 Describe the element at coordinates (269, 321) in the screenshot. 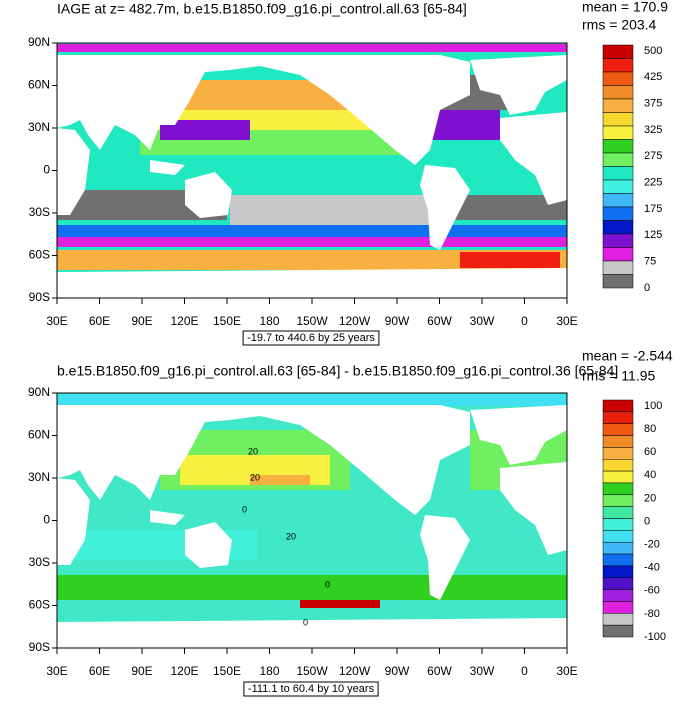

I see `lon-label: 180` at that location.